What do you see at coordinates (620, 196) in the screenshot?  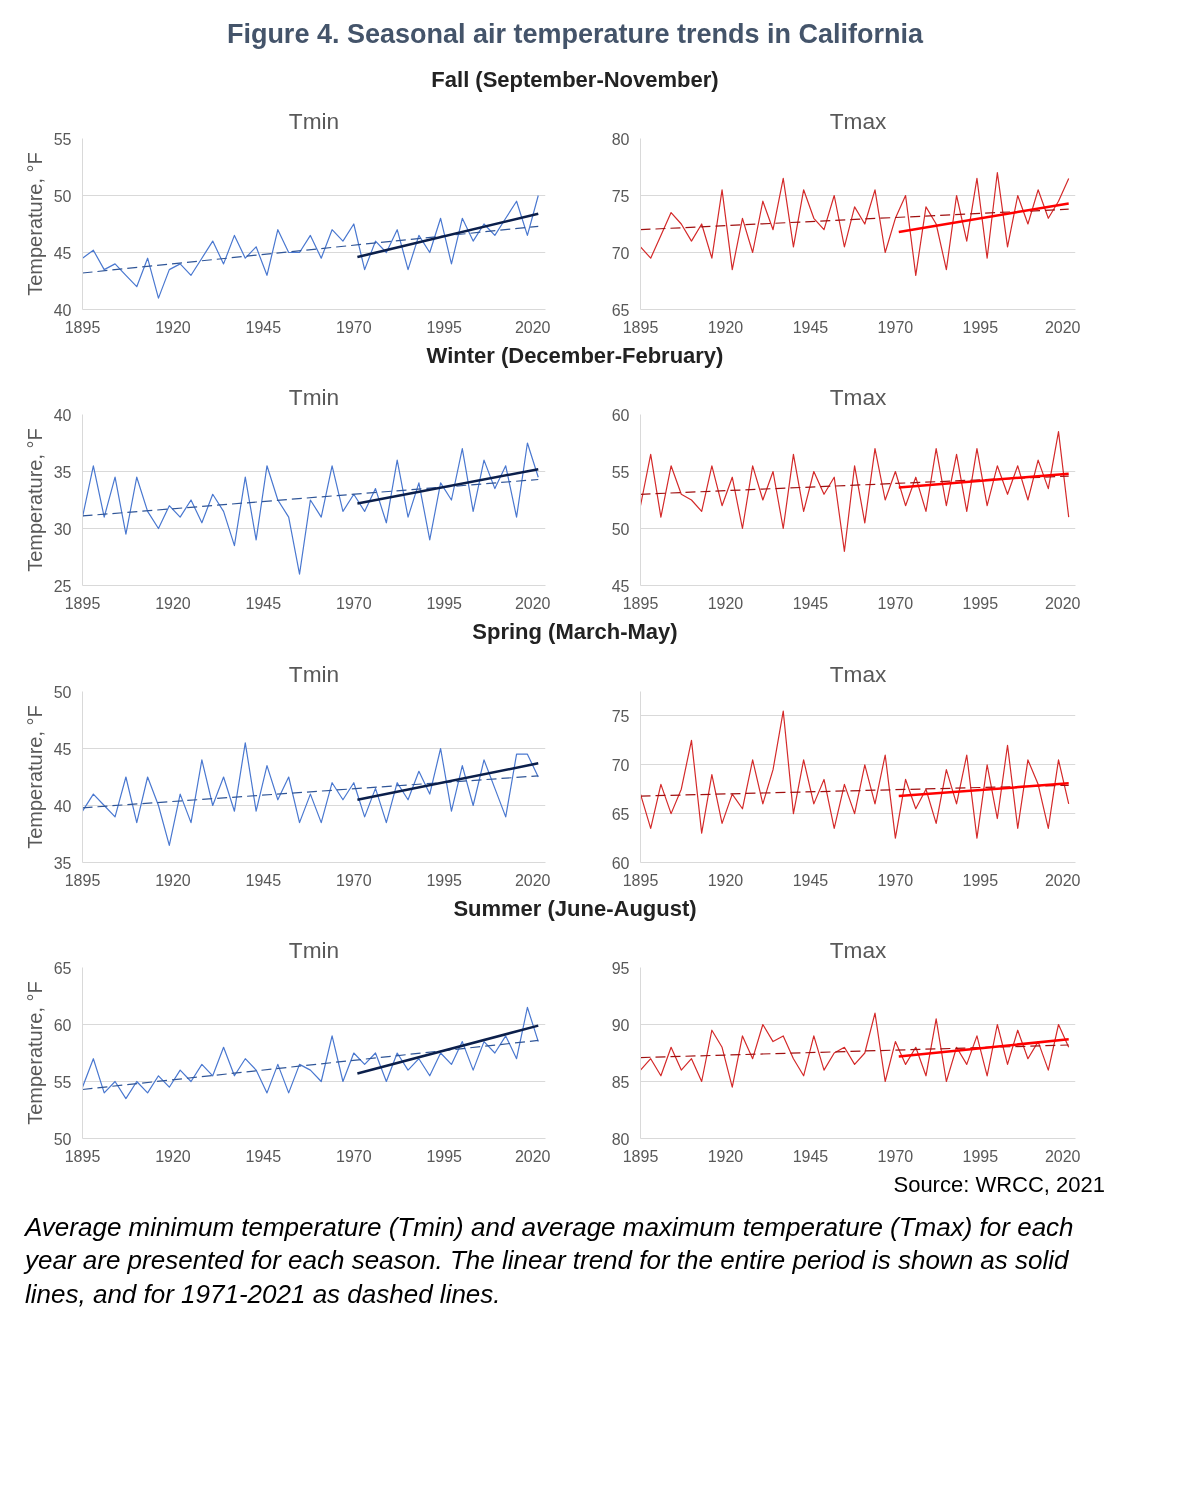 I see `y-tick-label: 75` at bounding box center [620, 196].